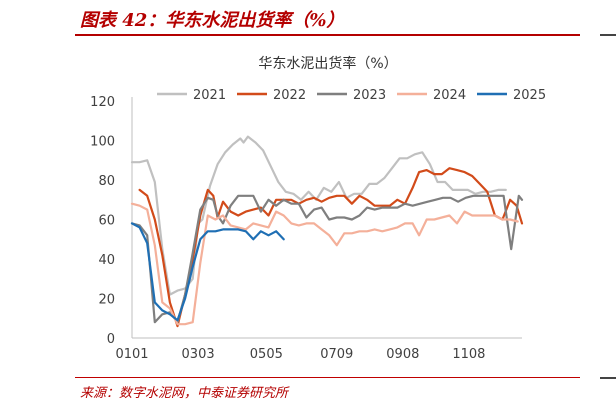  I want to click on x-tick-label: 0505, so click(266, 354).